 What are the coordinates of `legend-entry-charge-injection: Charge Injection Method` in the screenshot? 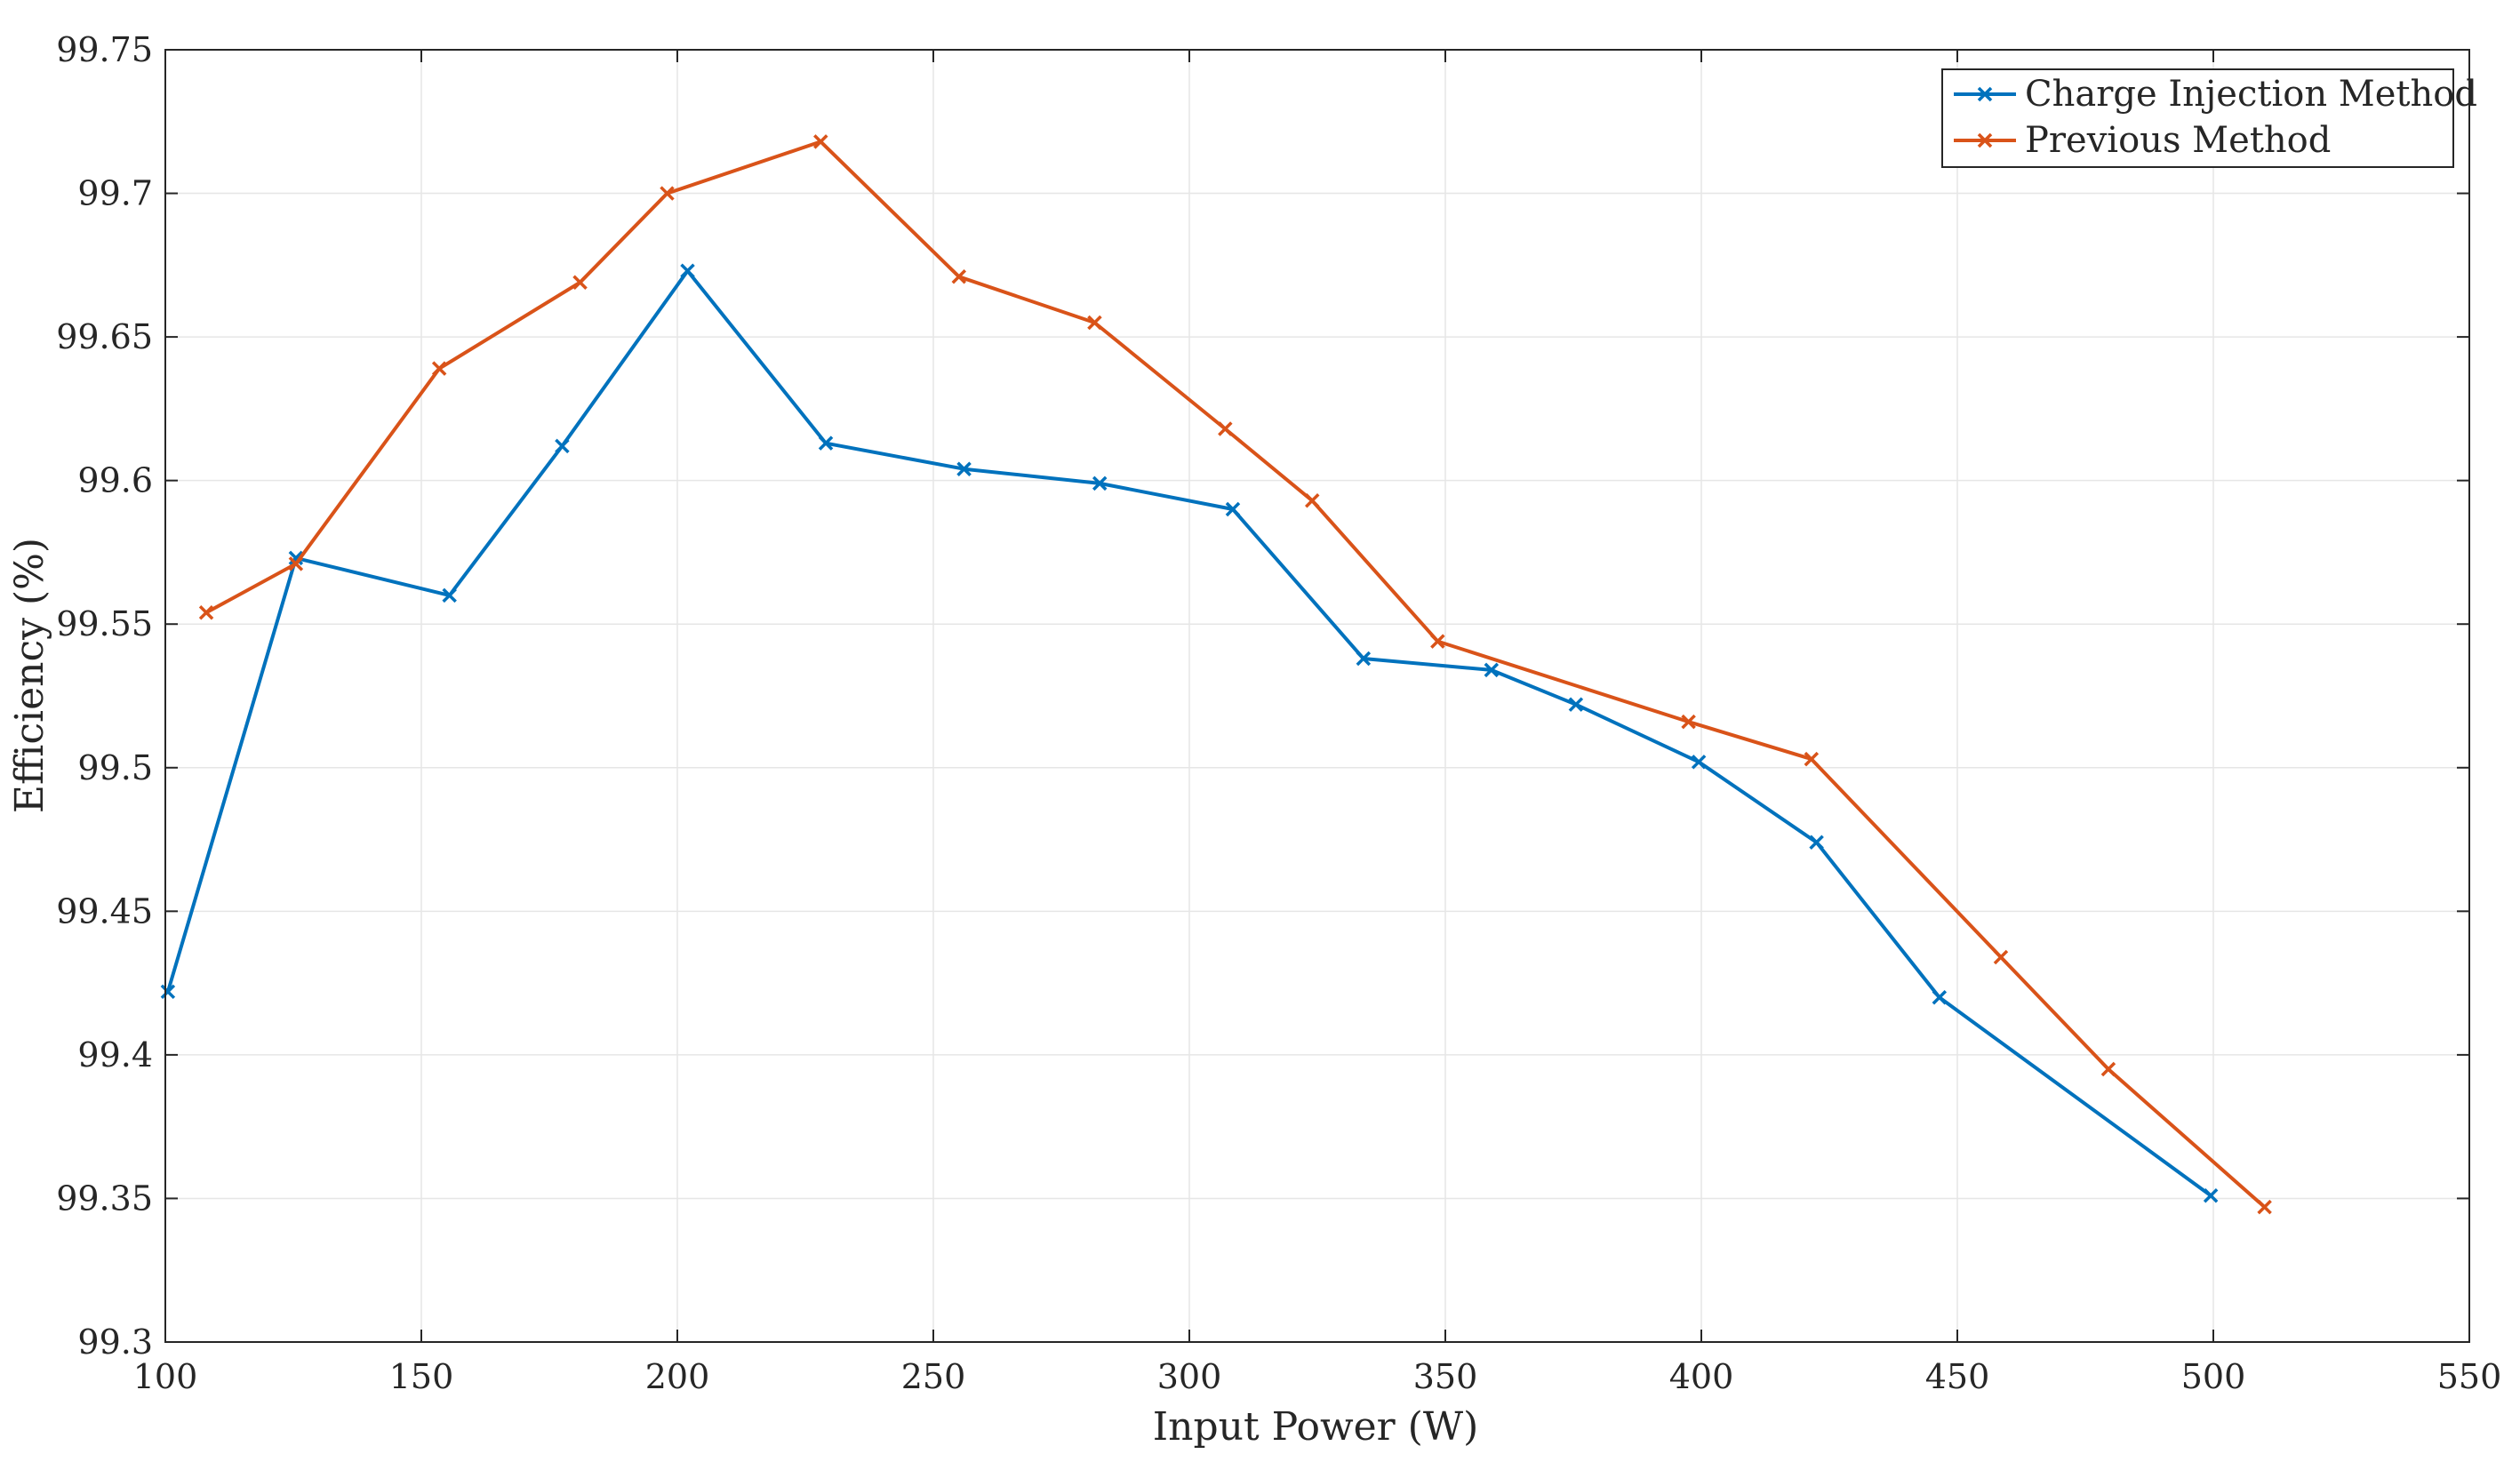 It's located at (2215, 94).